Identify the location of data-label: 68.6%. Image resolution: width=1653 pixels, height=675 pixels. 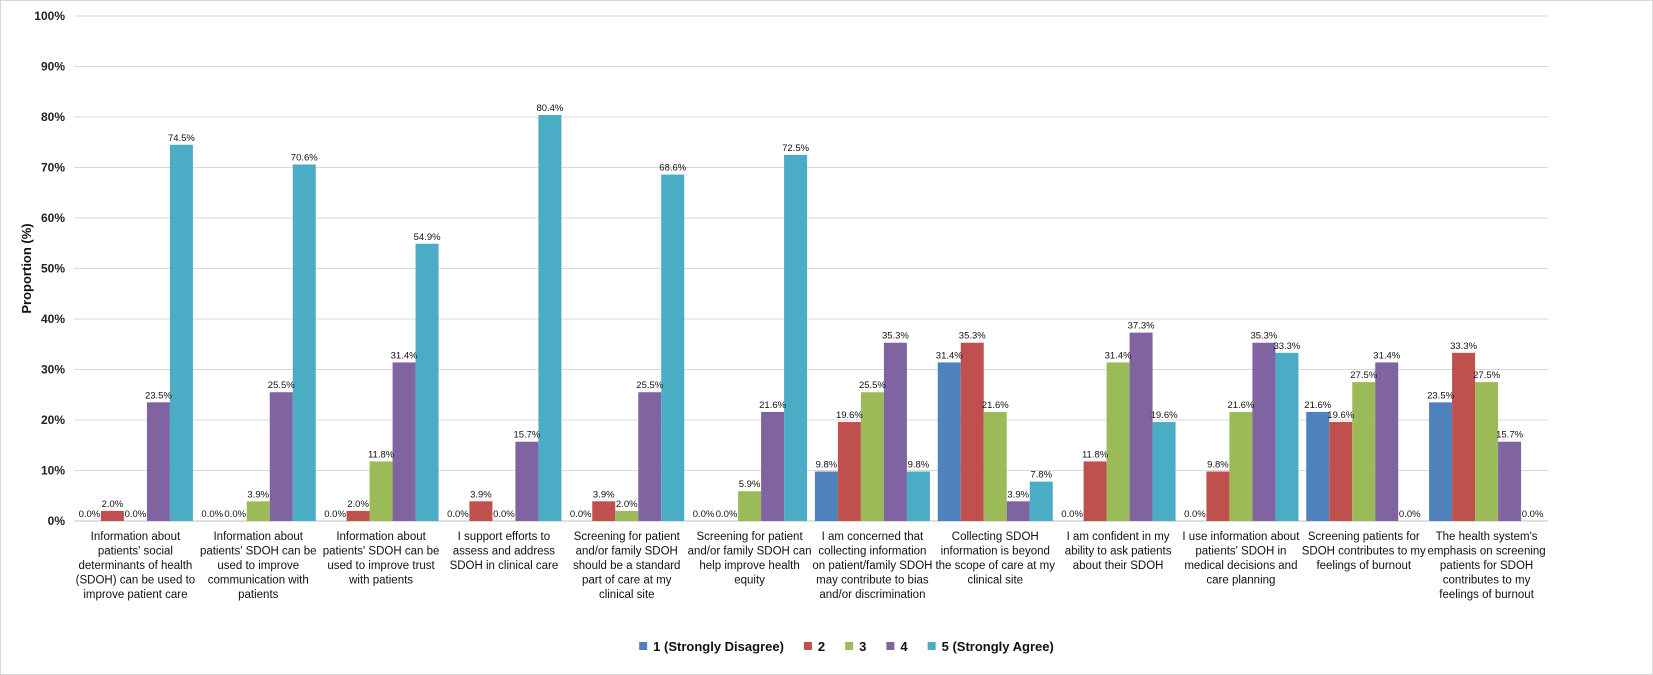
(672, 168).